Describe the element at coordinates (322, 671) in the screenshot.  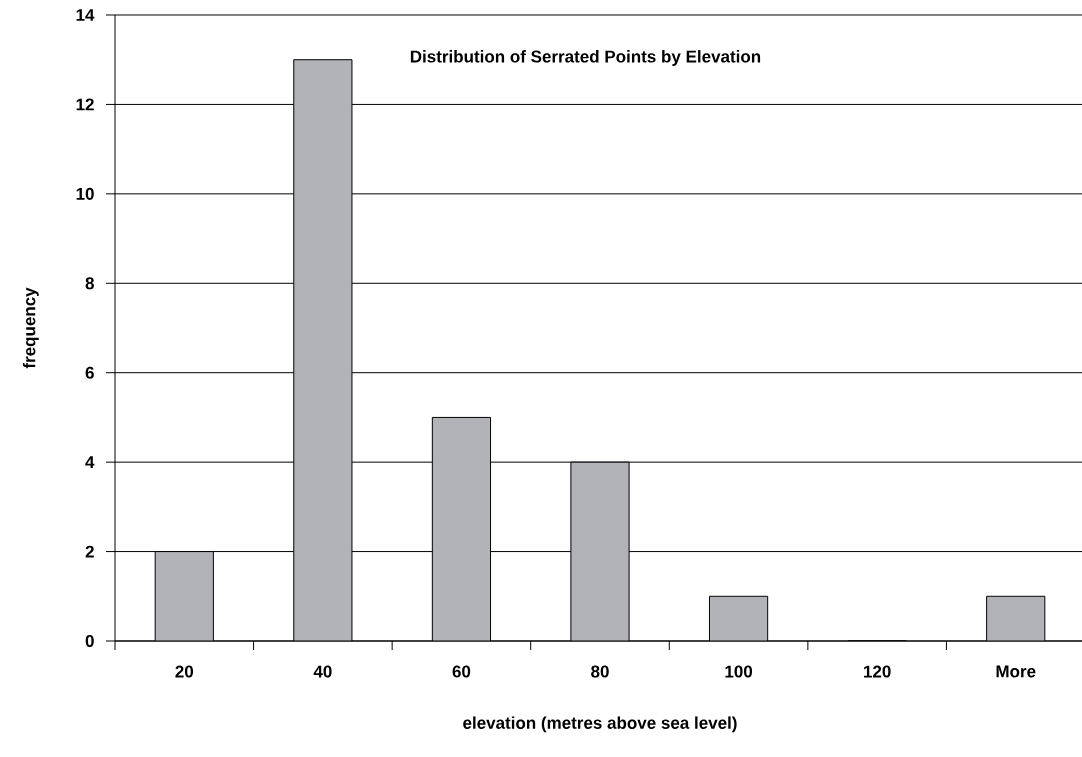
I see `x-tick-label: 40` at that location.